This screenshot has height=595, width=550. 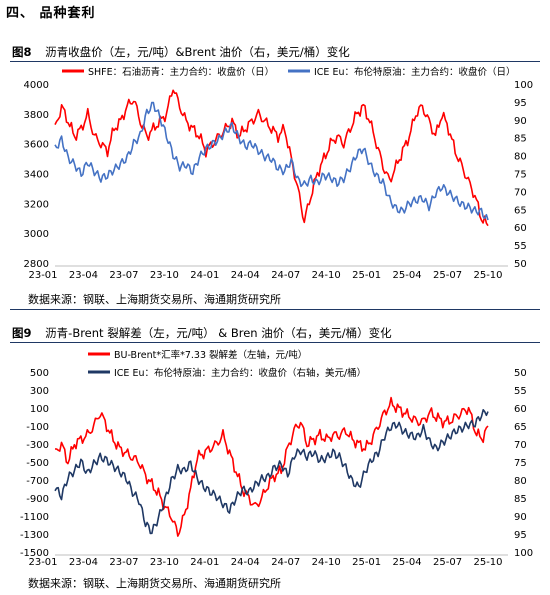 I want to click on left-tick-label-2: 3200, so click(x=36, y=204).